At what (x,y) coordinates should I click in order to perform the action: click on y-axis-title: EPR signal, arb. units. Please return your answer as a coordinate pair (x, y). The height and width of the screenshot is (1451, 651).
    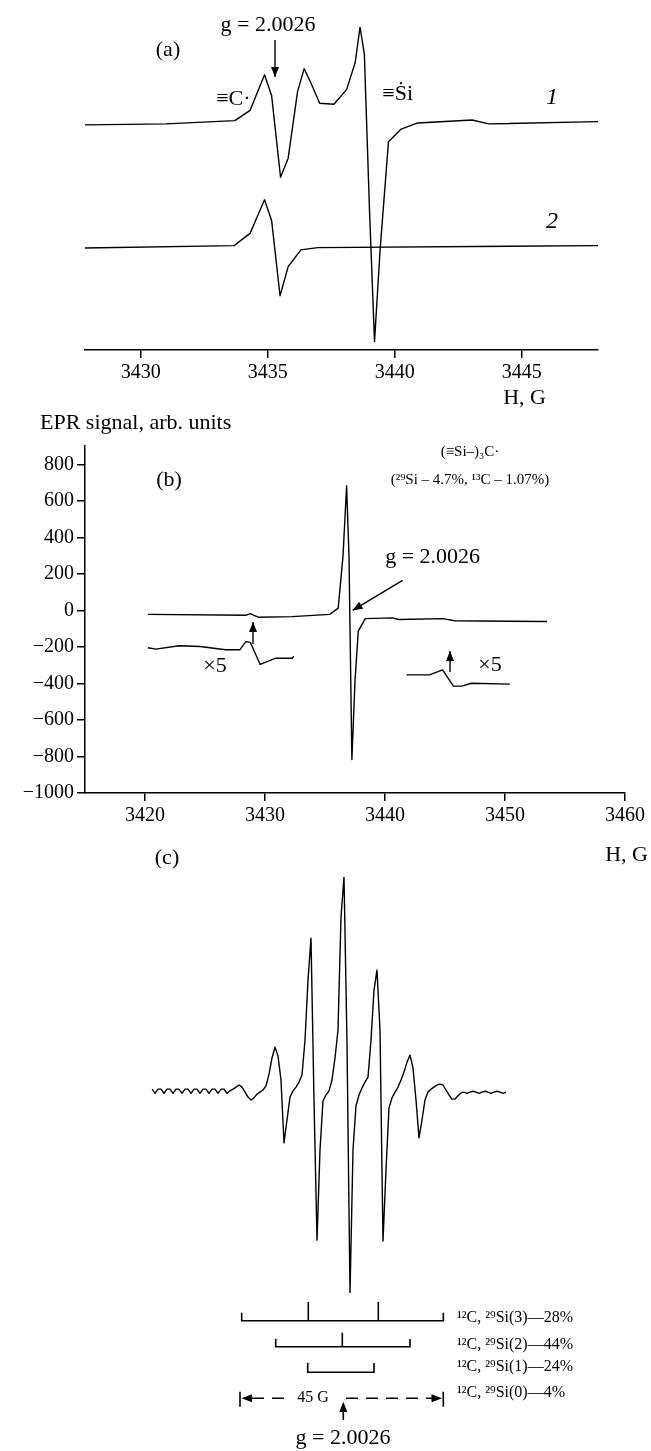
    Looking at the image, I should click on (136, 421).